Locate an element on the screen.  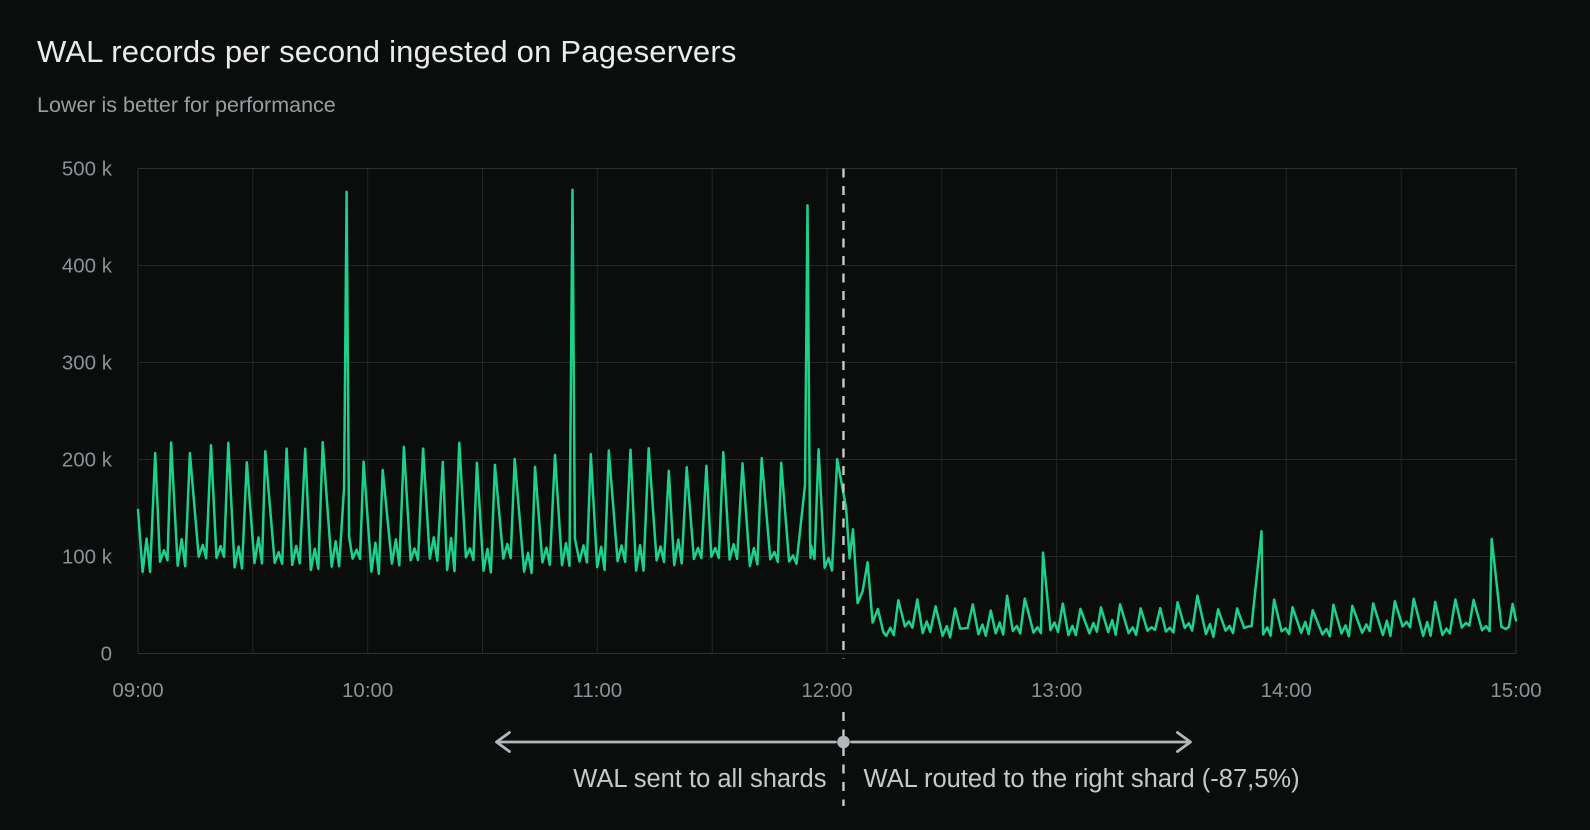
x-axis-tick-label: 14:00 is located at coordinates (1286, 690).